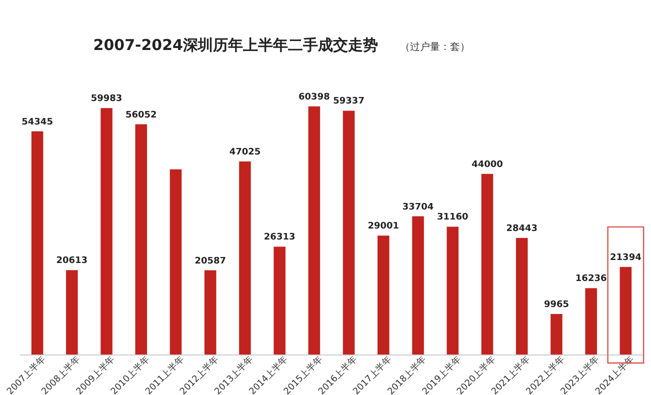 The width and height of the screenshot is (651, 395). What do you see at coordinates (487, 165) in the screenshot?
I see `data-label: 44000` at bounding box center [487, 165].